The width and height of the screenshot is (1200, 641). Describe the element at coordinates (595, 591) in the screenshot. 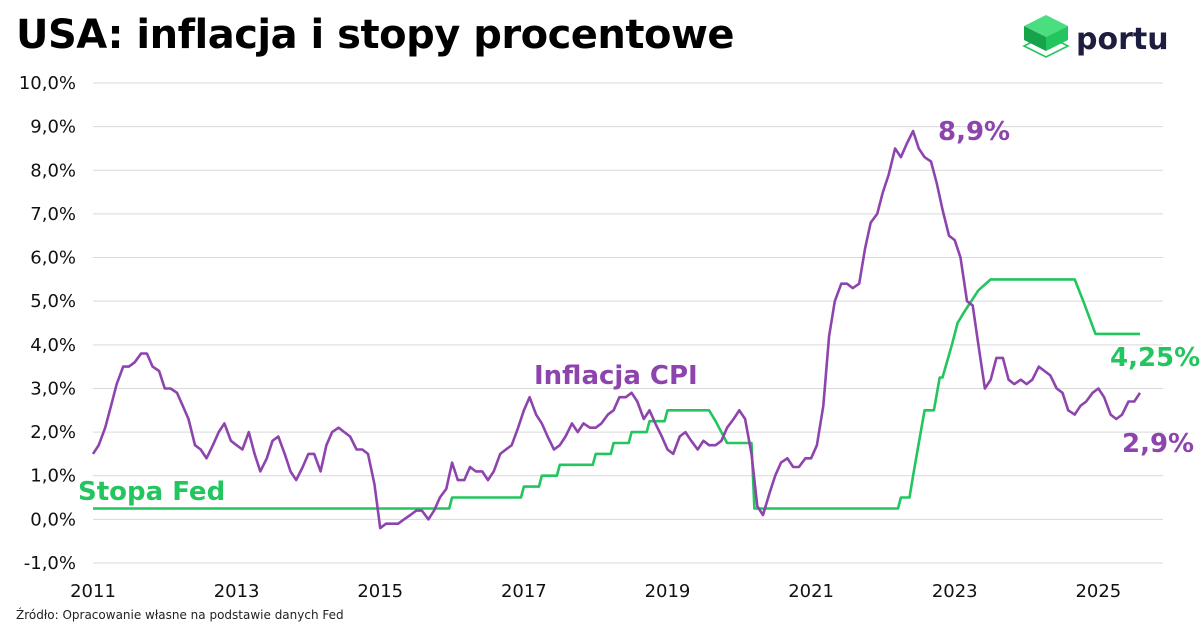

I see `x-axis-ticks: 2011 2013 2015 2017 2019 2021 2023 2025` at that location.